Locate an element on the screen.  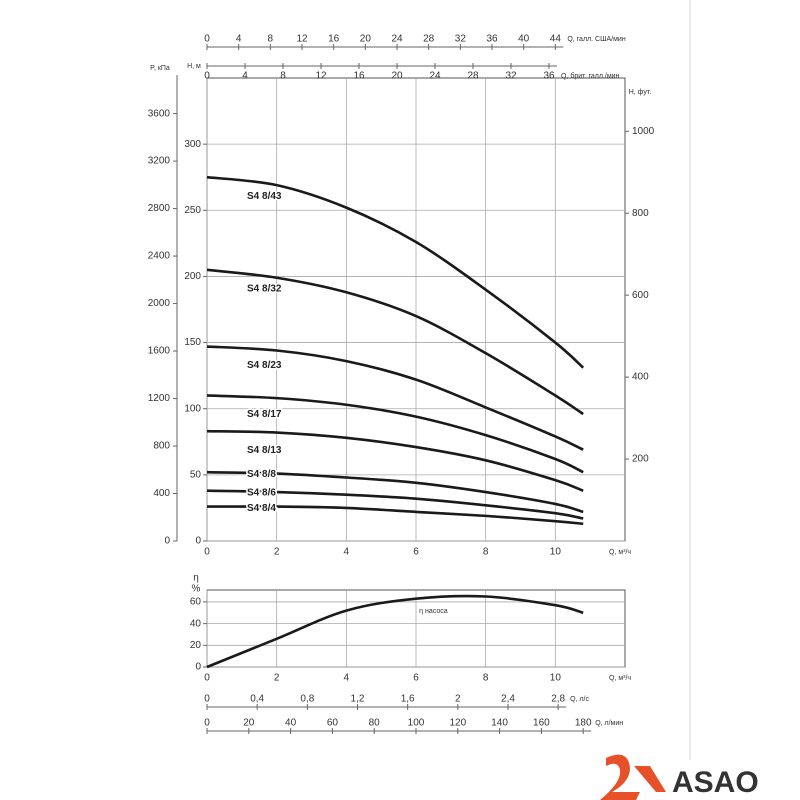
y-tick-label: 40 is located at coordinates (196, 623).